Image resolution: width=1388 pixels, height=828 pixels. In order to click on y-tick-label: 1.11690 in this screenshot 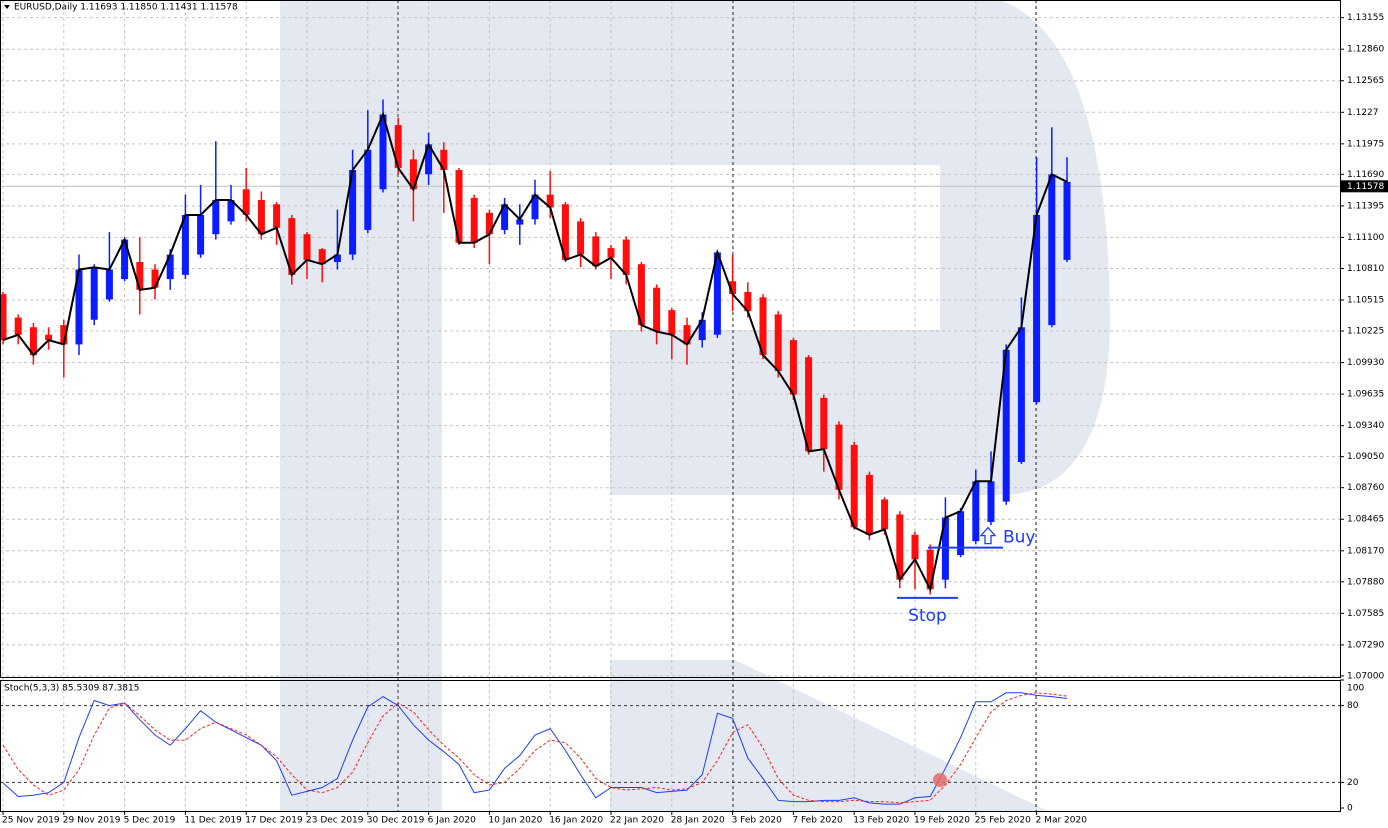, I will do `click(1365, 175)`.